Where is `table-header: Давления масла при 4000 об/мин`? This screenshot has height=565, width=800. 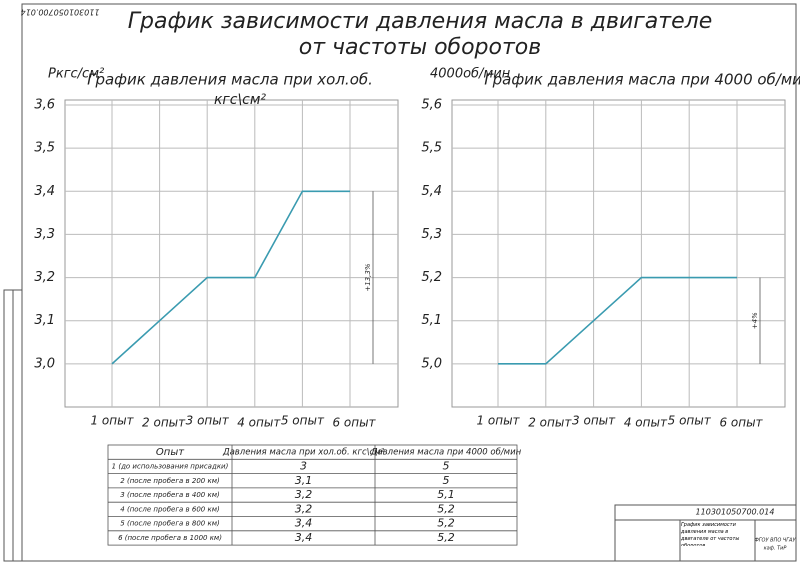
table-header: Давления масла при 4000 об/мин is located at coordinates (446, 453).